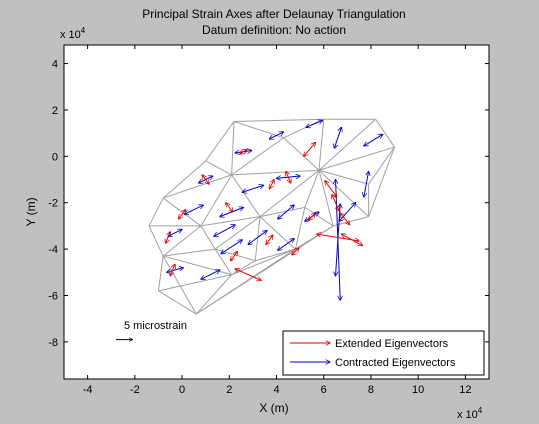 The height and width of the screenshot is (424, 539). What do you see at coordinates (274, 30) in the screenshot?
I see `chart-subtitle: Datum definition: No action` at bounding box center [274, 30].